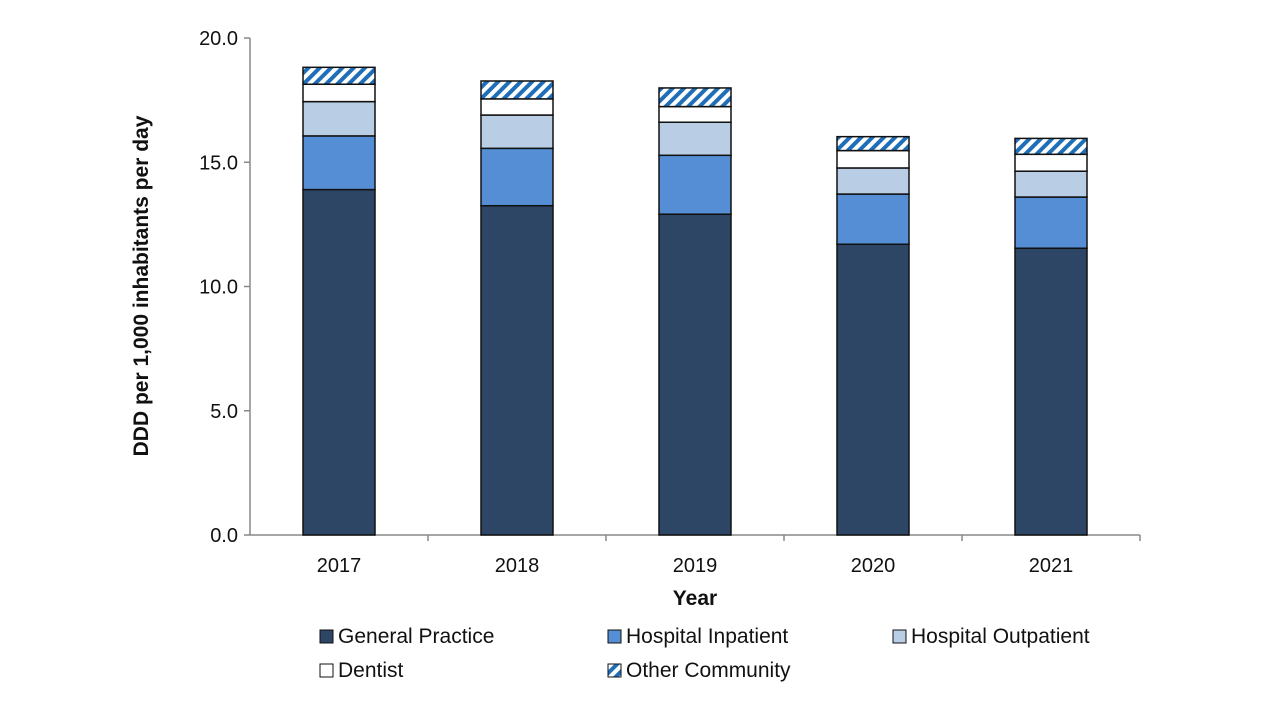  Describe the element at coordinates (1000, 636) in the screenshot. I see `legend-label: Hospital Outpatient` at that location.